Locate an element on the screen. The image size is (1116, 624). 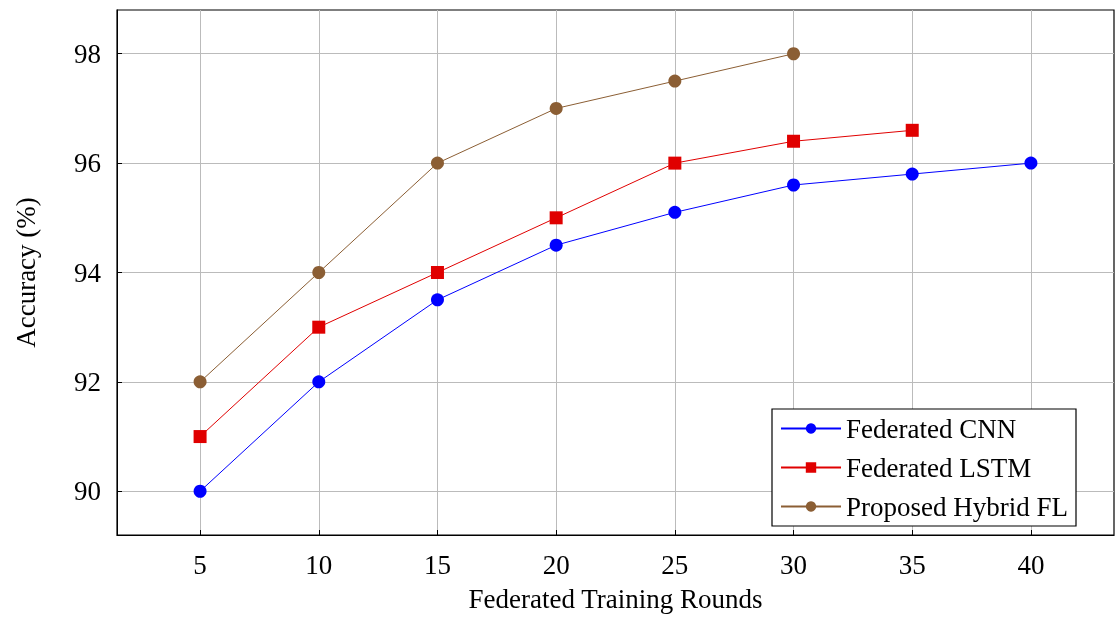
y-tick-label: 94 is located at coordinates (88, 272).